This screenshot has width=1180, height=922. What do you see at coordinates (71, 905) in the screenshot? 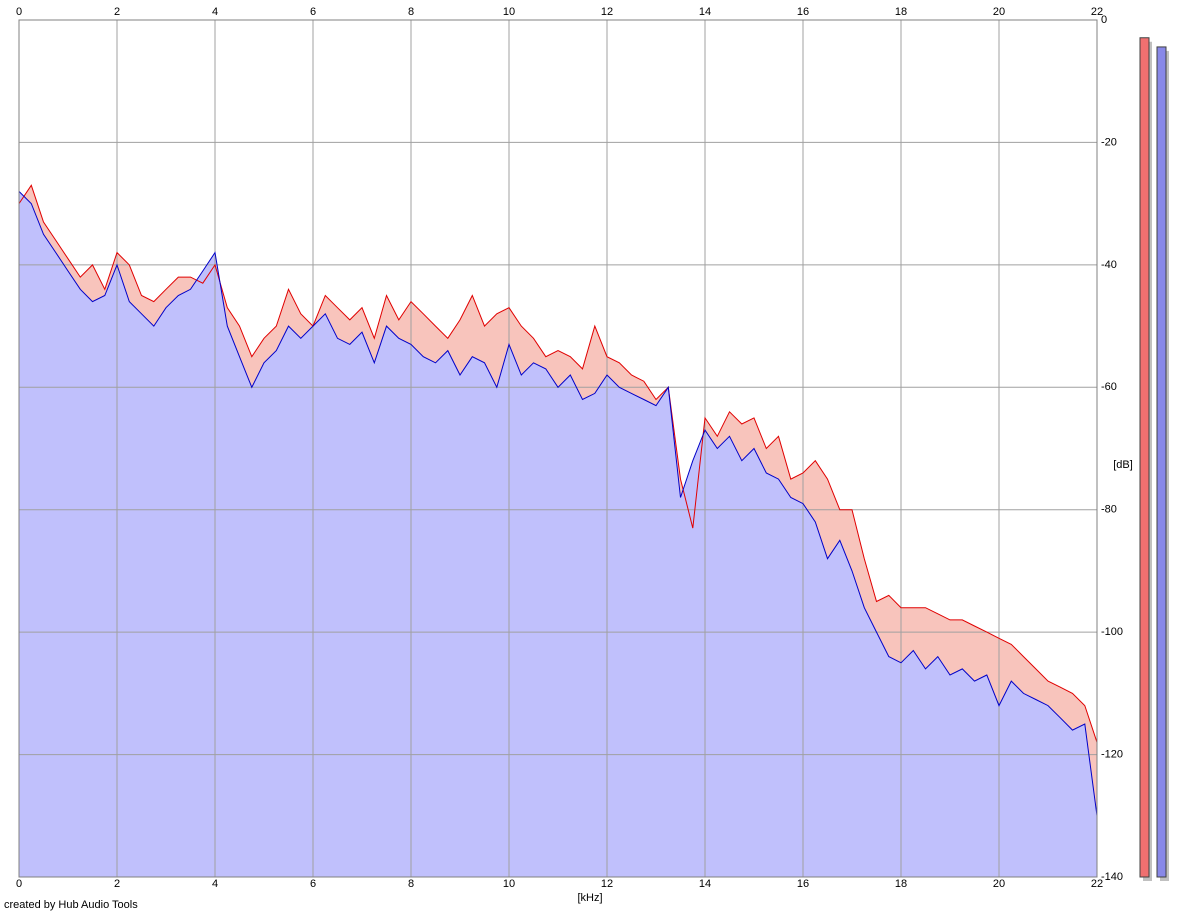
I see `footer: created by Hub Audio Tools` at bounding box center [71, 905].